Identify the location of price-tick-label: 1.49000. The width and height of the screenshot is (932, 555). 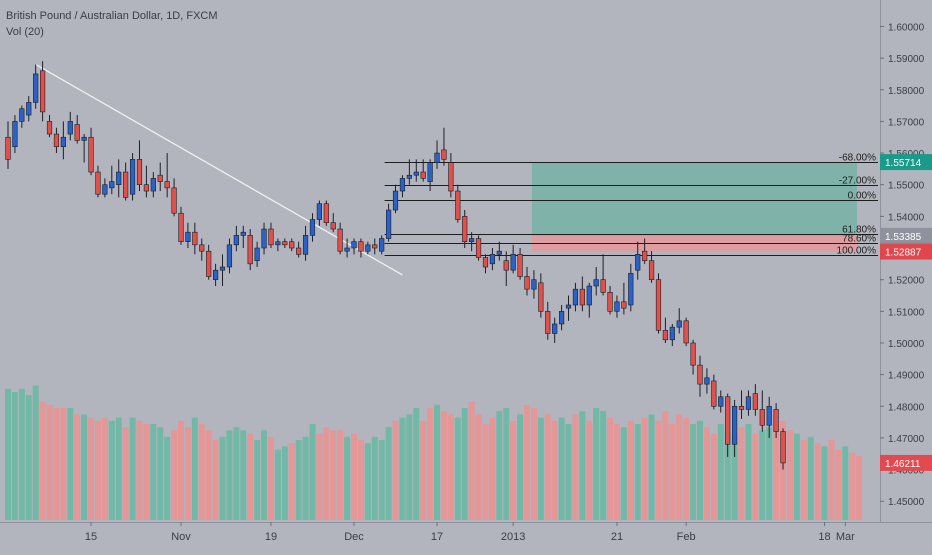
(906, 376).